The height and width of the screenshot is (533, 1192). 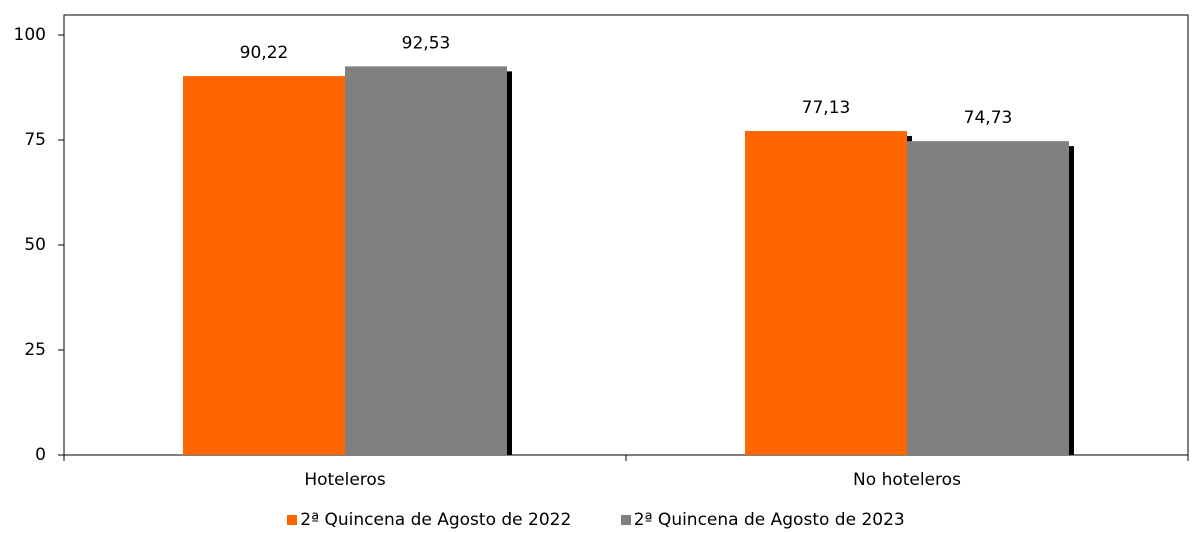 What do you see at coordinates (292, 520) in the screenshot?
I see `legend-swatch-2022` at bounding box center [292, 520].